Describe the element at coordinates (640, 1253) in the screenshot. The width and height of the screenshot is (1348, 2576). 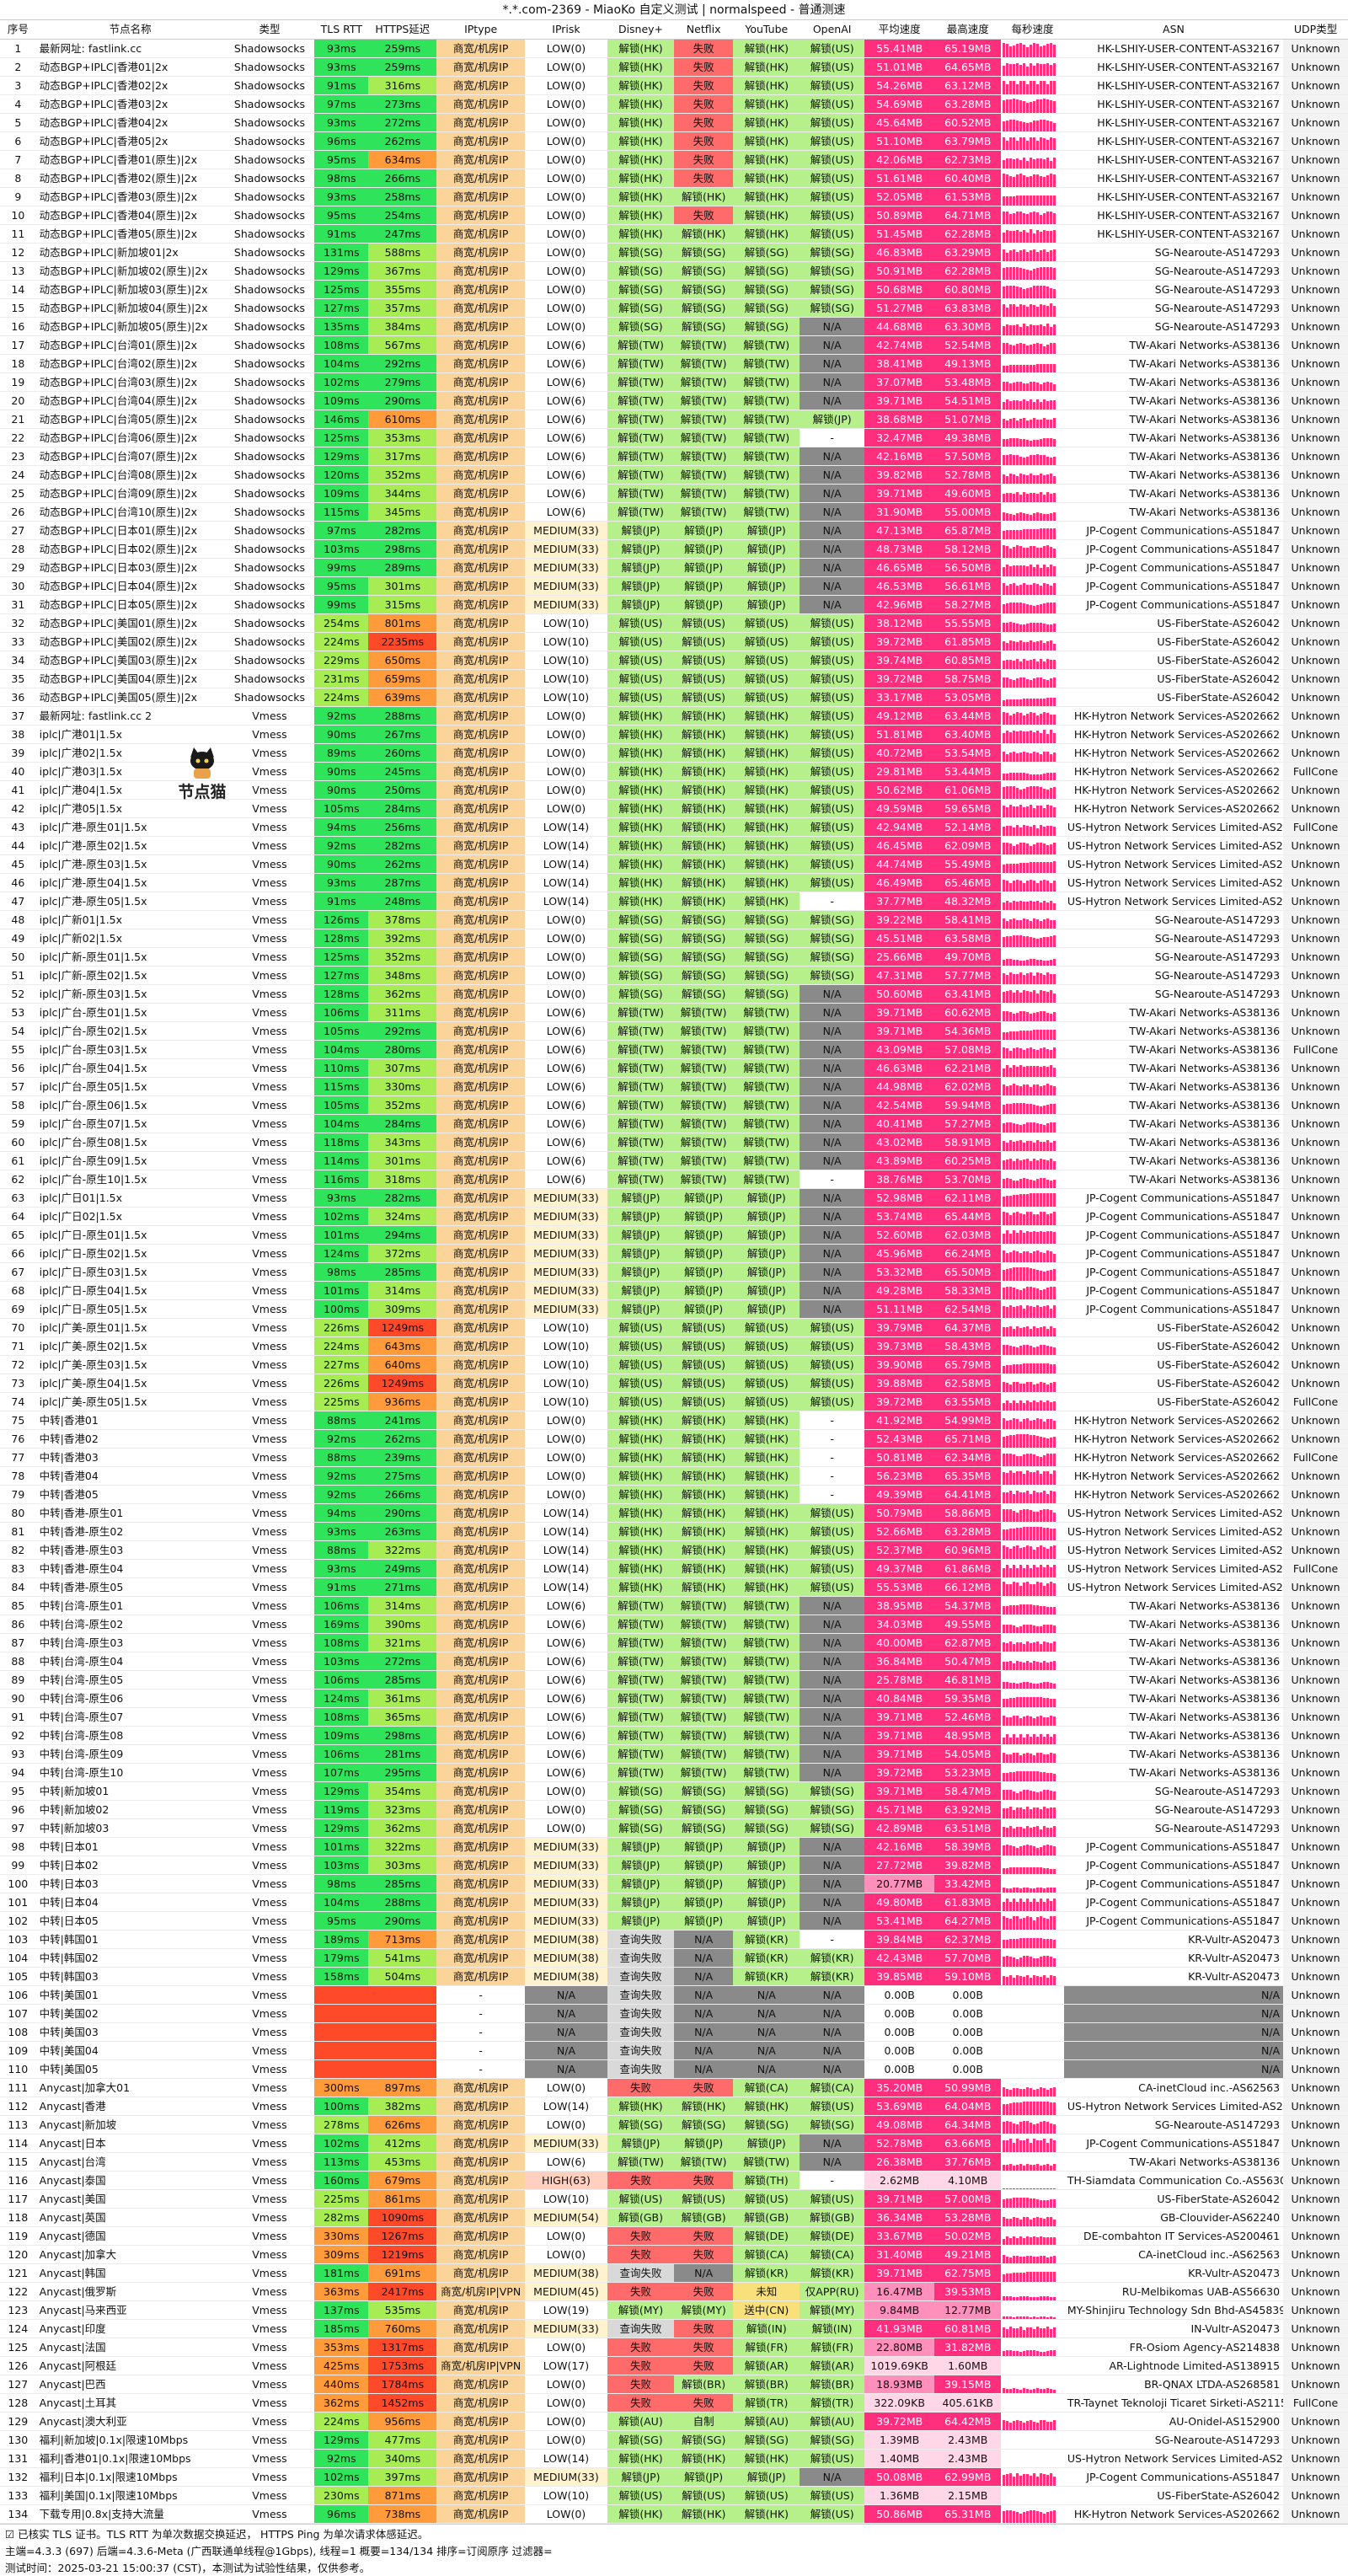
I see `disney-cell: 解锁(JP)` at that location.